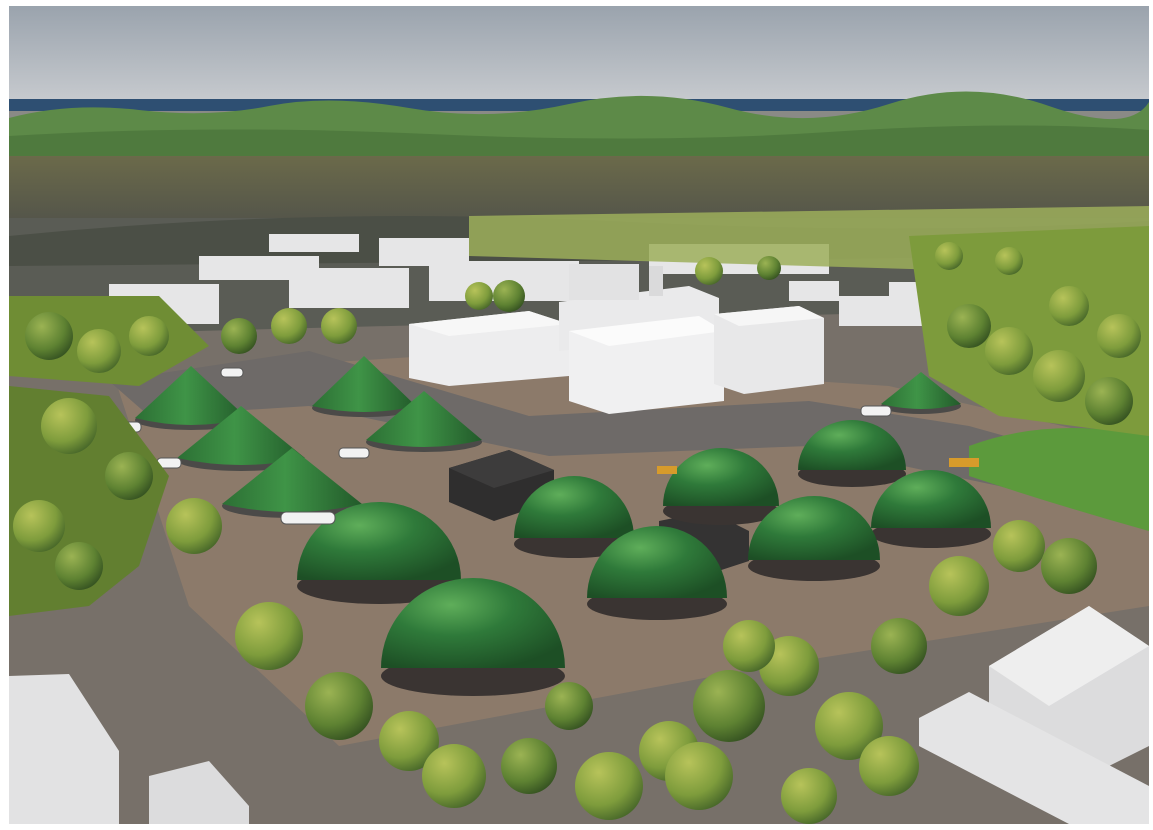  What do you see at coordinates (548, 437) in the screenshot?
I see `cone-tanks` at bounding box center [548, 437].